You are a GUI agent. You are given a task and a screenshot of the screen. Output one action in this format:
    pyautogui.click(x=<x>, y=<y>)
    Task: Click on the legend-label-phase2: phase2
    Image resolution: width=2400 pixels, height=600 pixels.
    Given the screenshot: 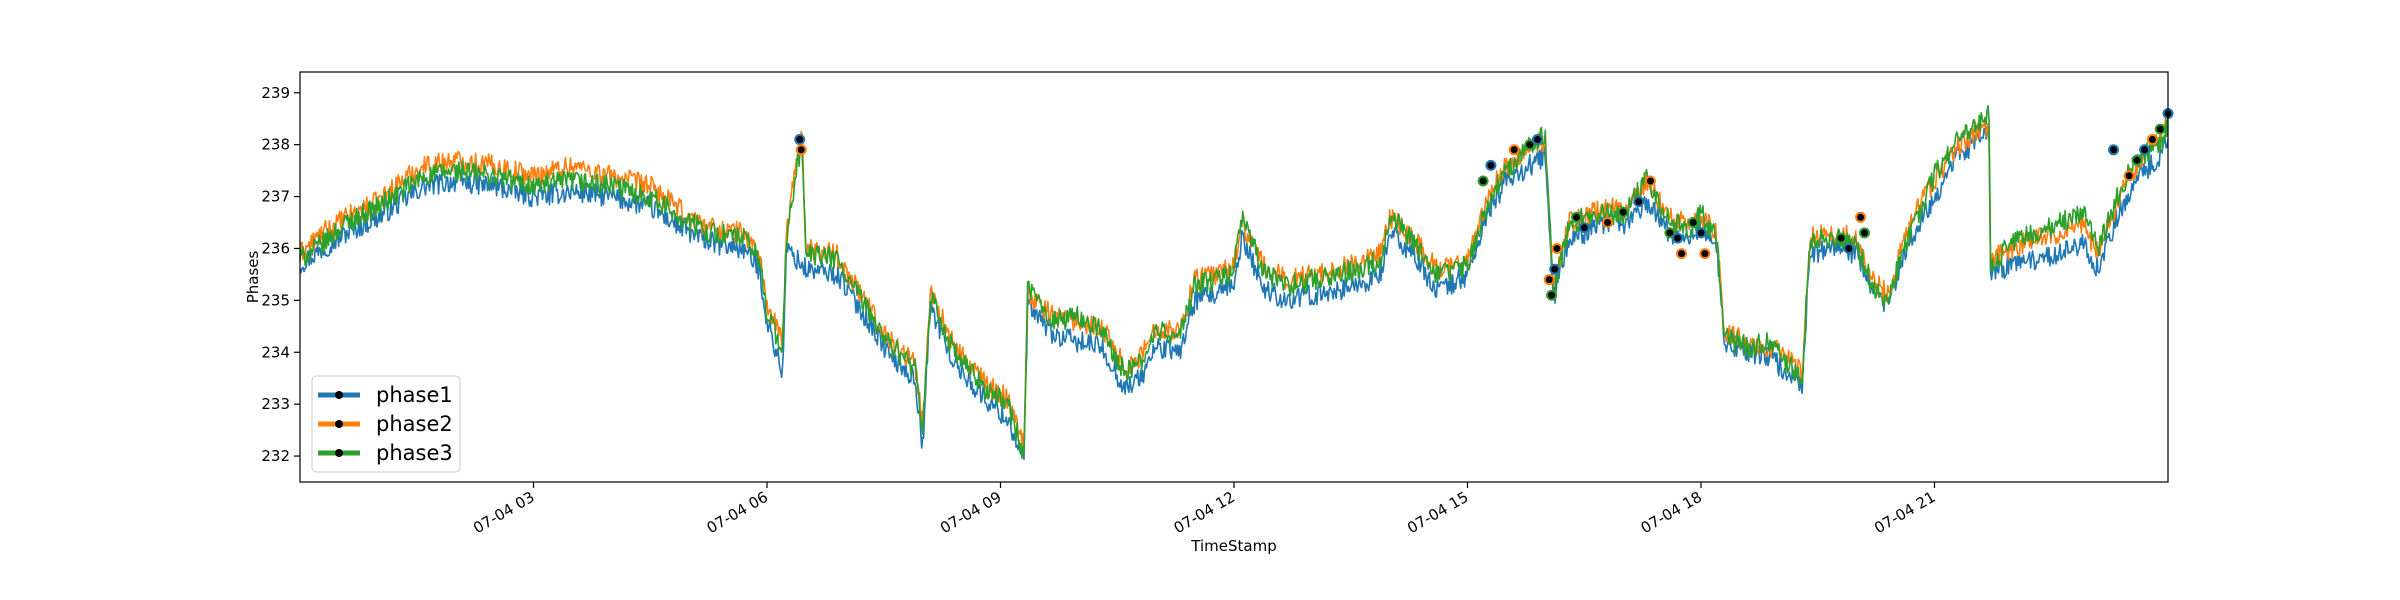 What is the action you would take?
    pyautogui.click(x=414, y=424)
    